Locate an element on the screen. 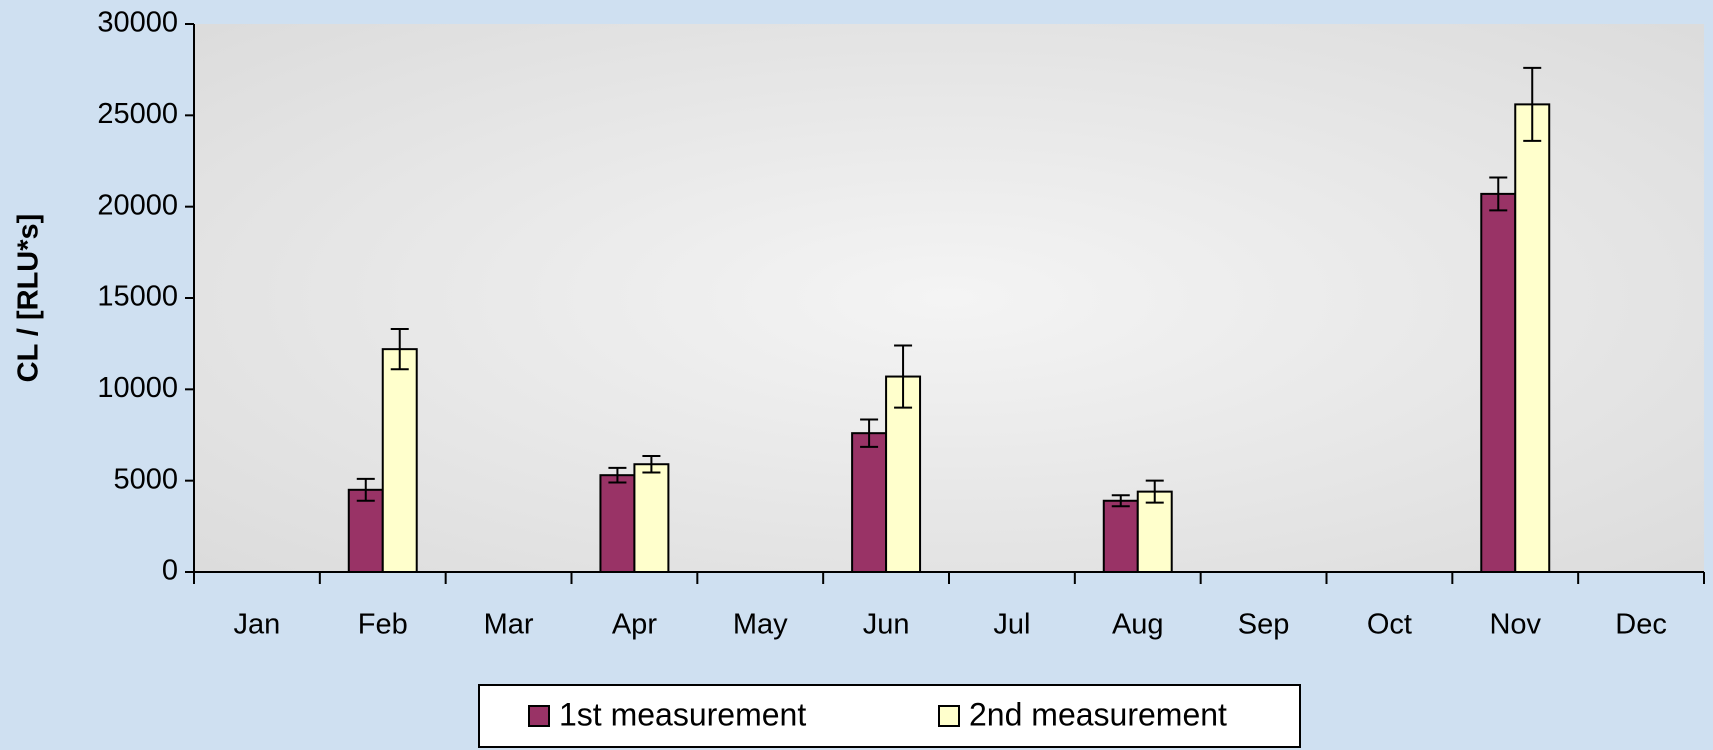 The image size is (1713, 750). x-tick-label: Dec is located at coordinates (1641, 625).